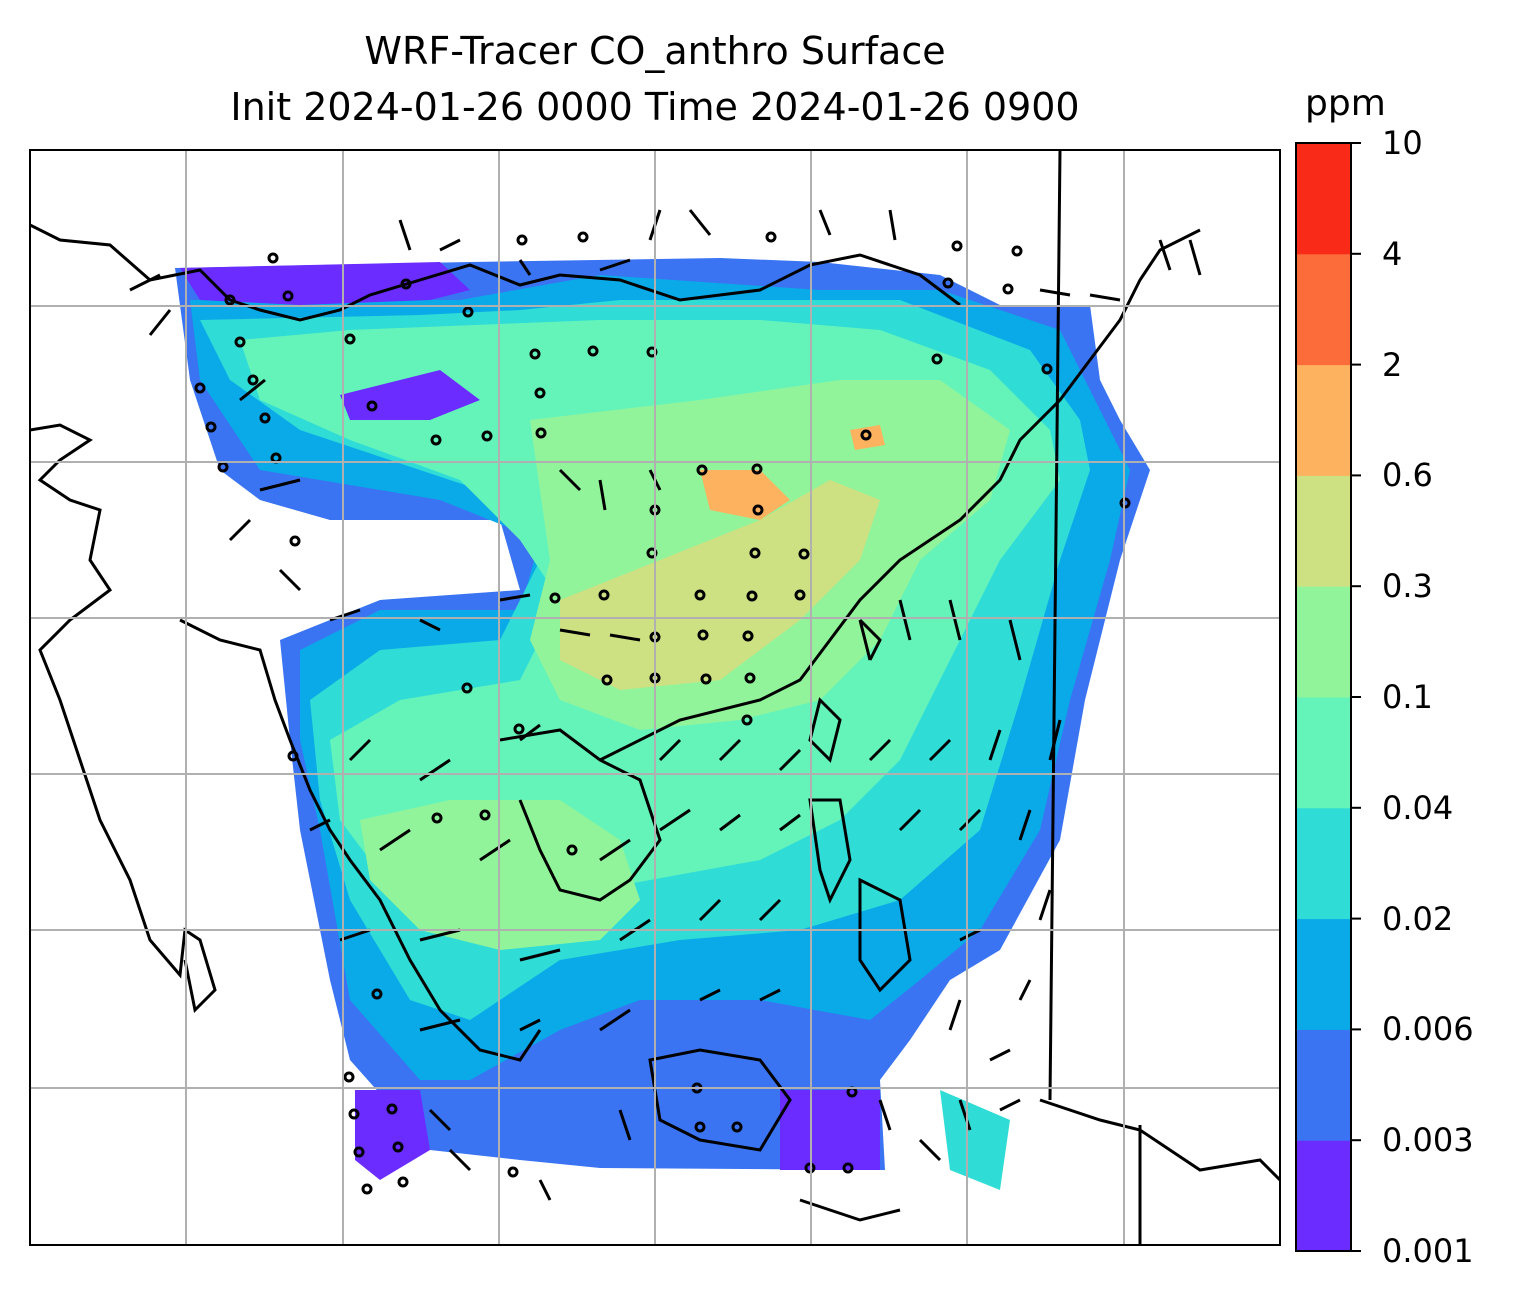  What do you see at coordinates (1392, 253) in the screenshot?
I see `colorbar-tick-label: 4` at bounding box center [1392, 253].